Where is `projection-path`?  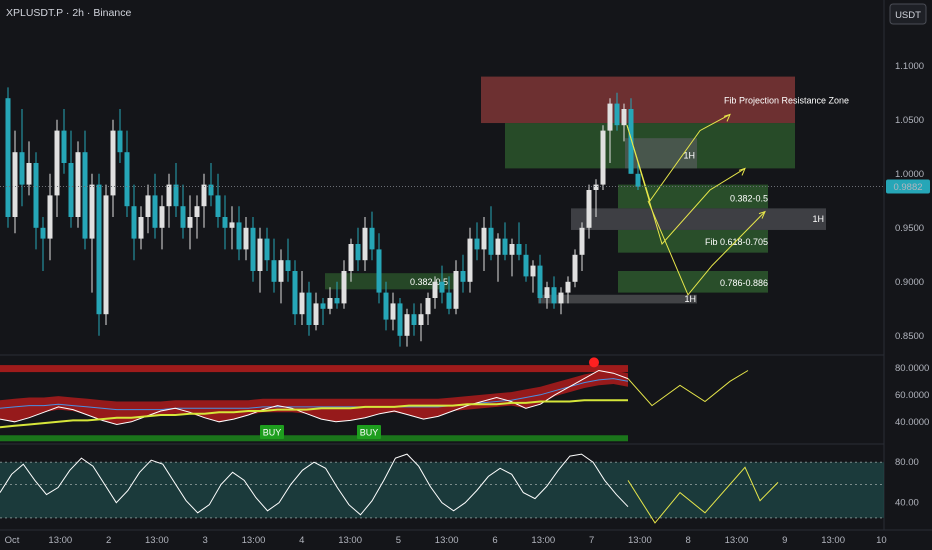
projection-path is located at coordinates (706, 248).